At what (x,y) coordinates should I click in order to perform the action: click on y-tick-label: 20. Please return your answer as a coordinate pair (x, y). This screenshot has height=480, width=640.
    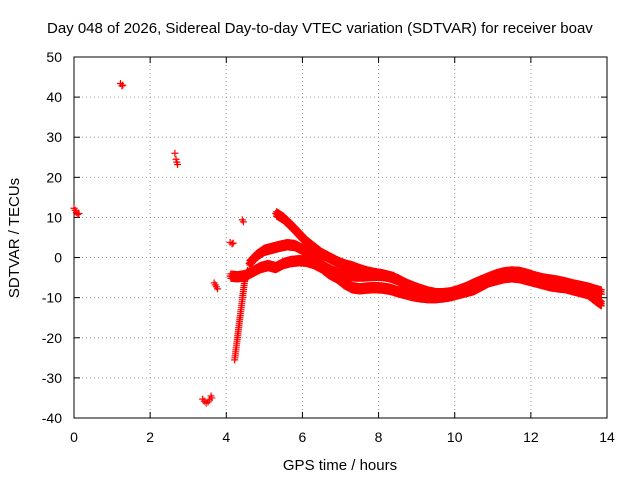
    Looking at the image, I should click on (54, 177).